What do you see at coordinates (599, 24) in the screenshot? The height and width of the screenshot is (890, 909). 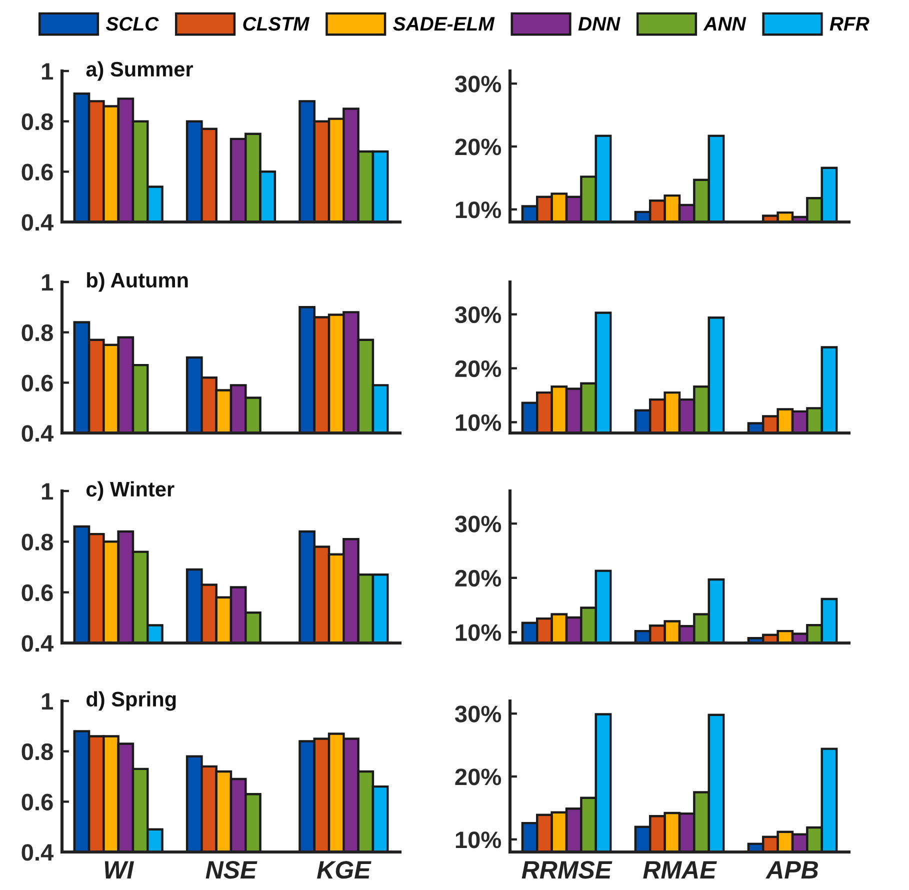 I see `legend-label: DNN` at bounding box center [599, 24].